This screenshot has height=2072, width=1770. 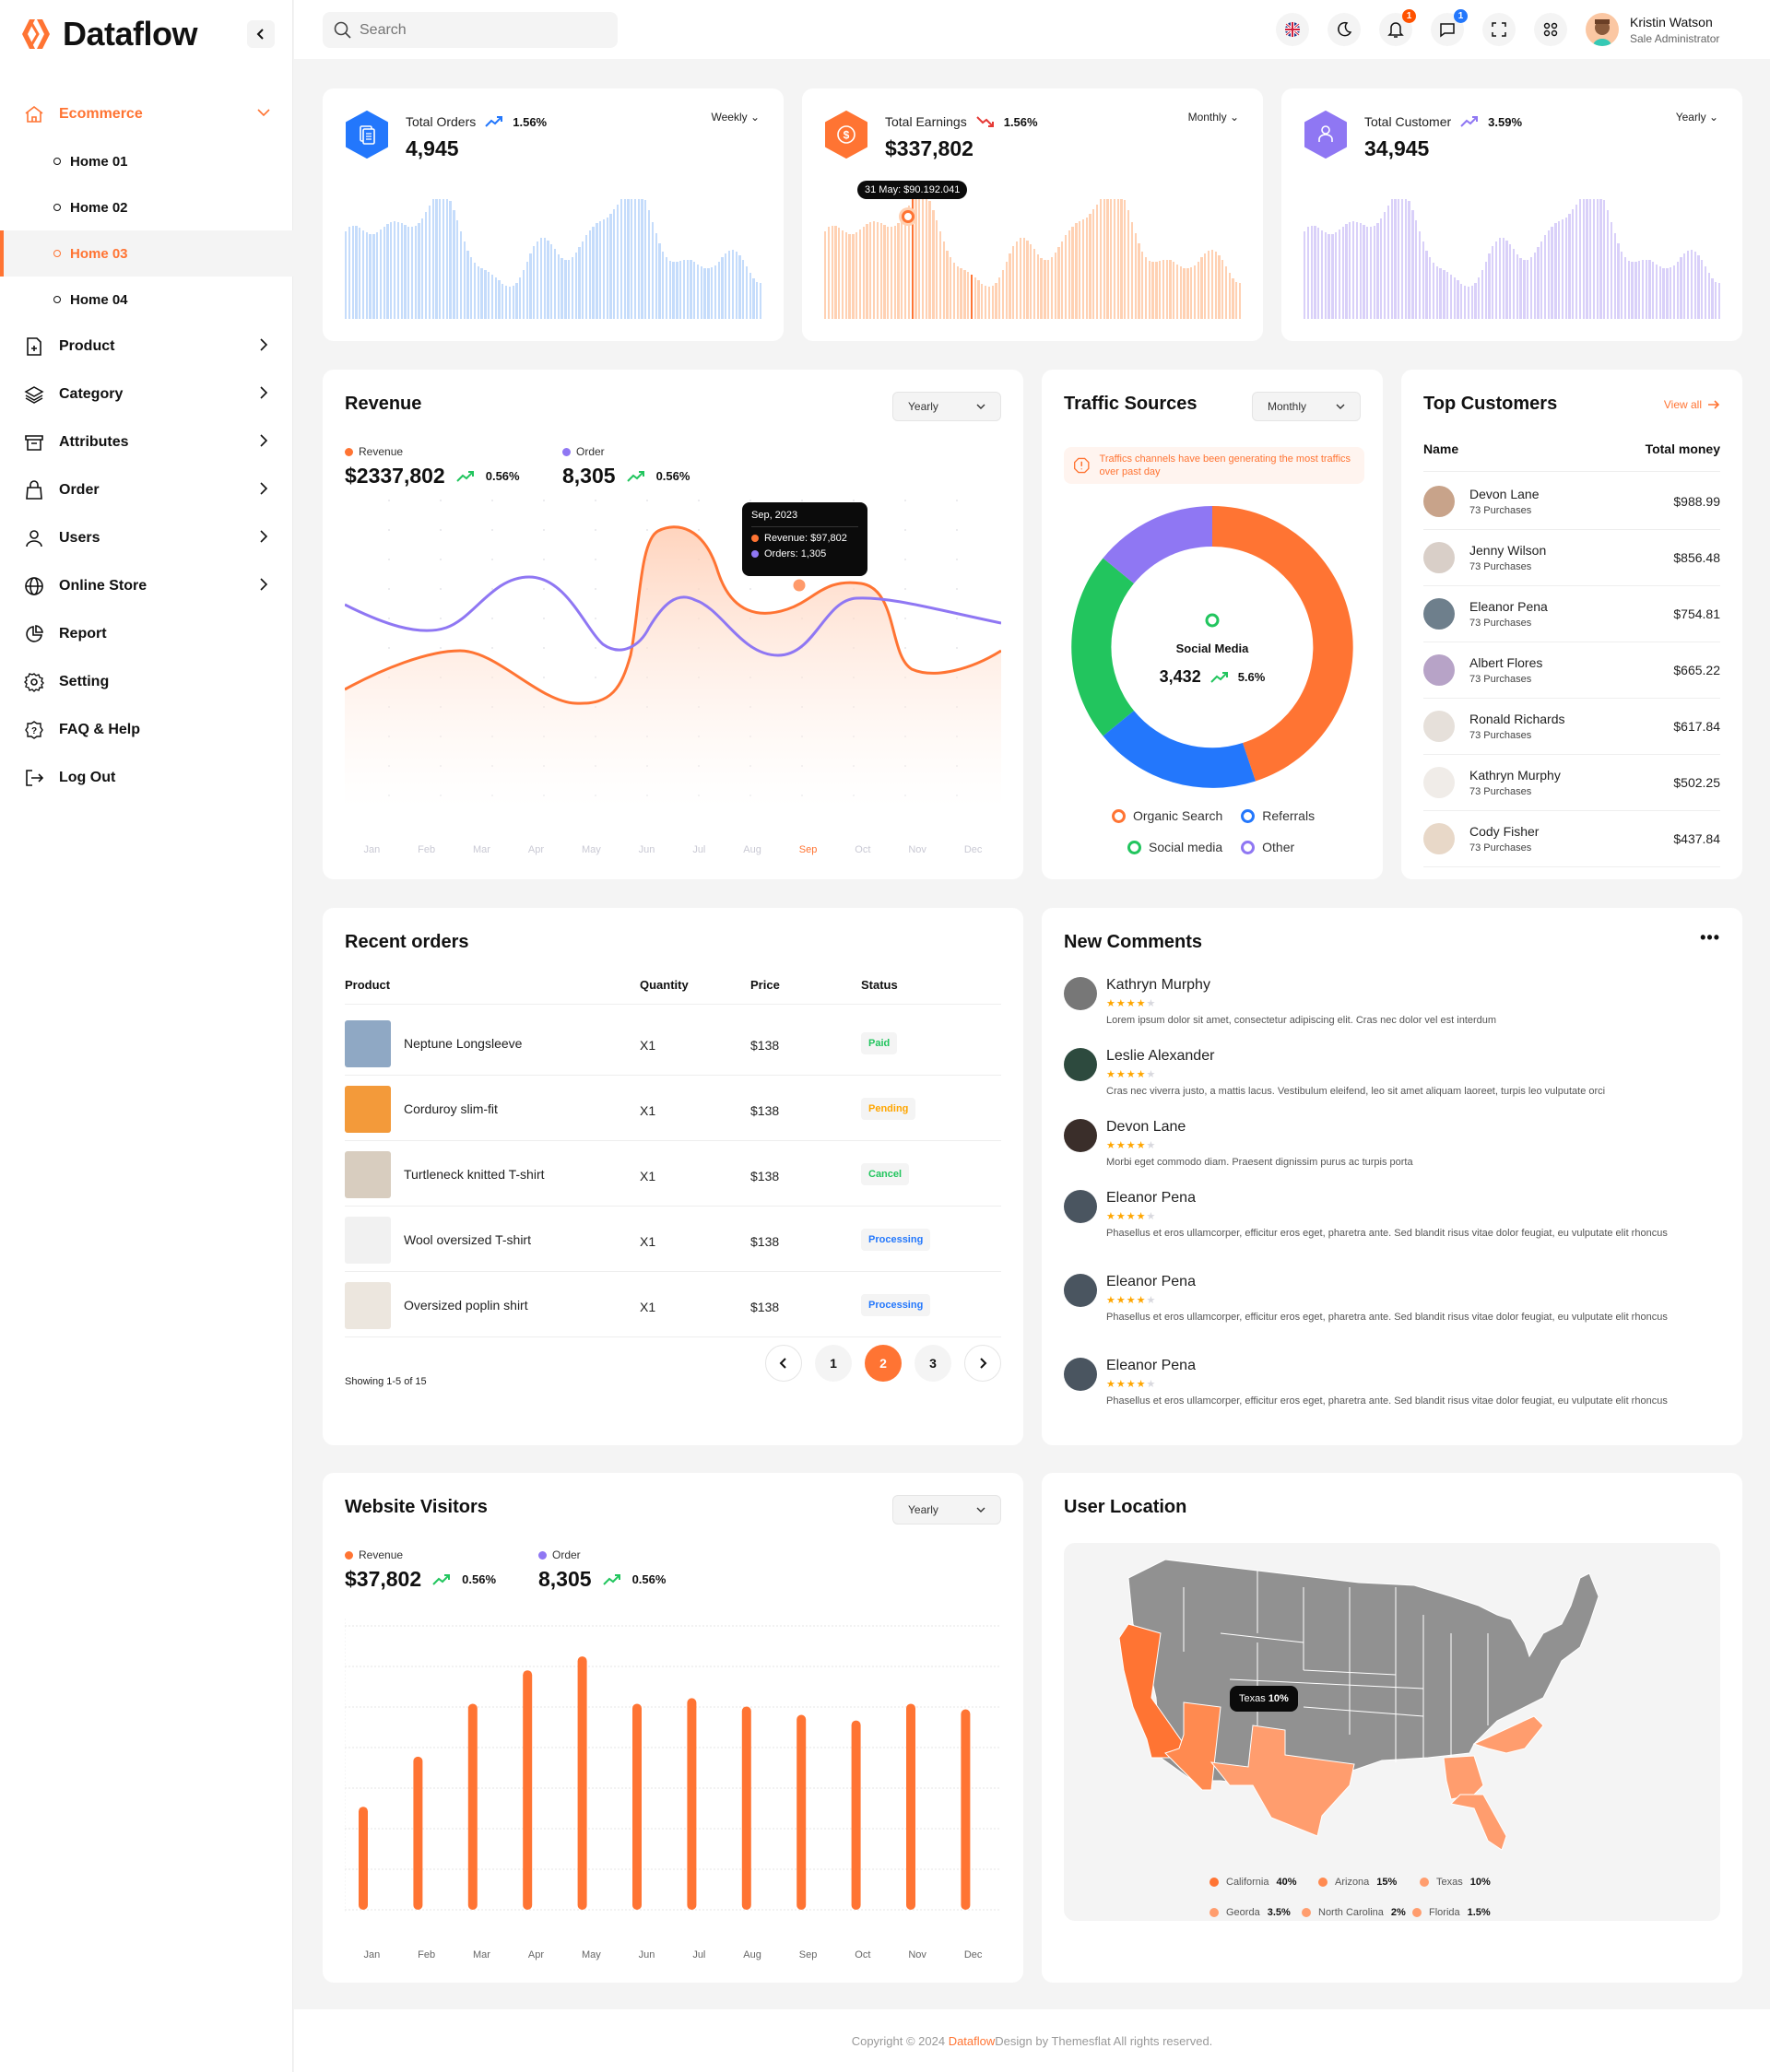 I want to click on product-thumbnail, so click(x=368, y=1043).